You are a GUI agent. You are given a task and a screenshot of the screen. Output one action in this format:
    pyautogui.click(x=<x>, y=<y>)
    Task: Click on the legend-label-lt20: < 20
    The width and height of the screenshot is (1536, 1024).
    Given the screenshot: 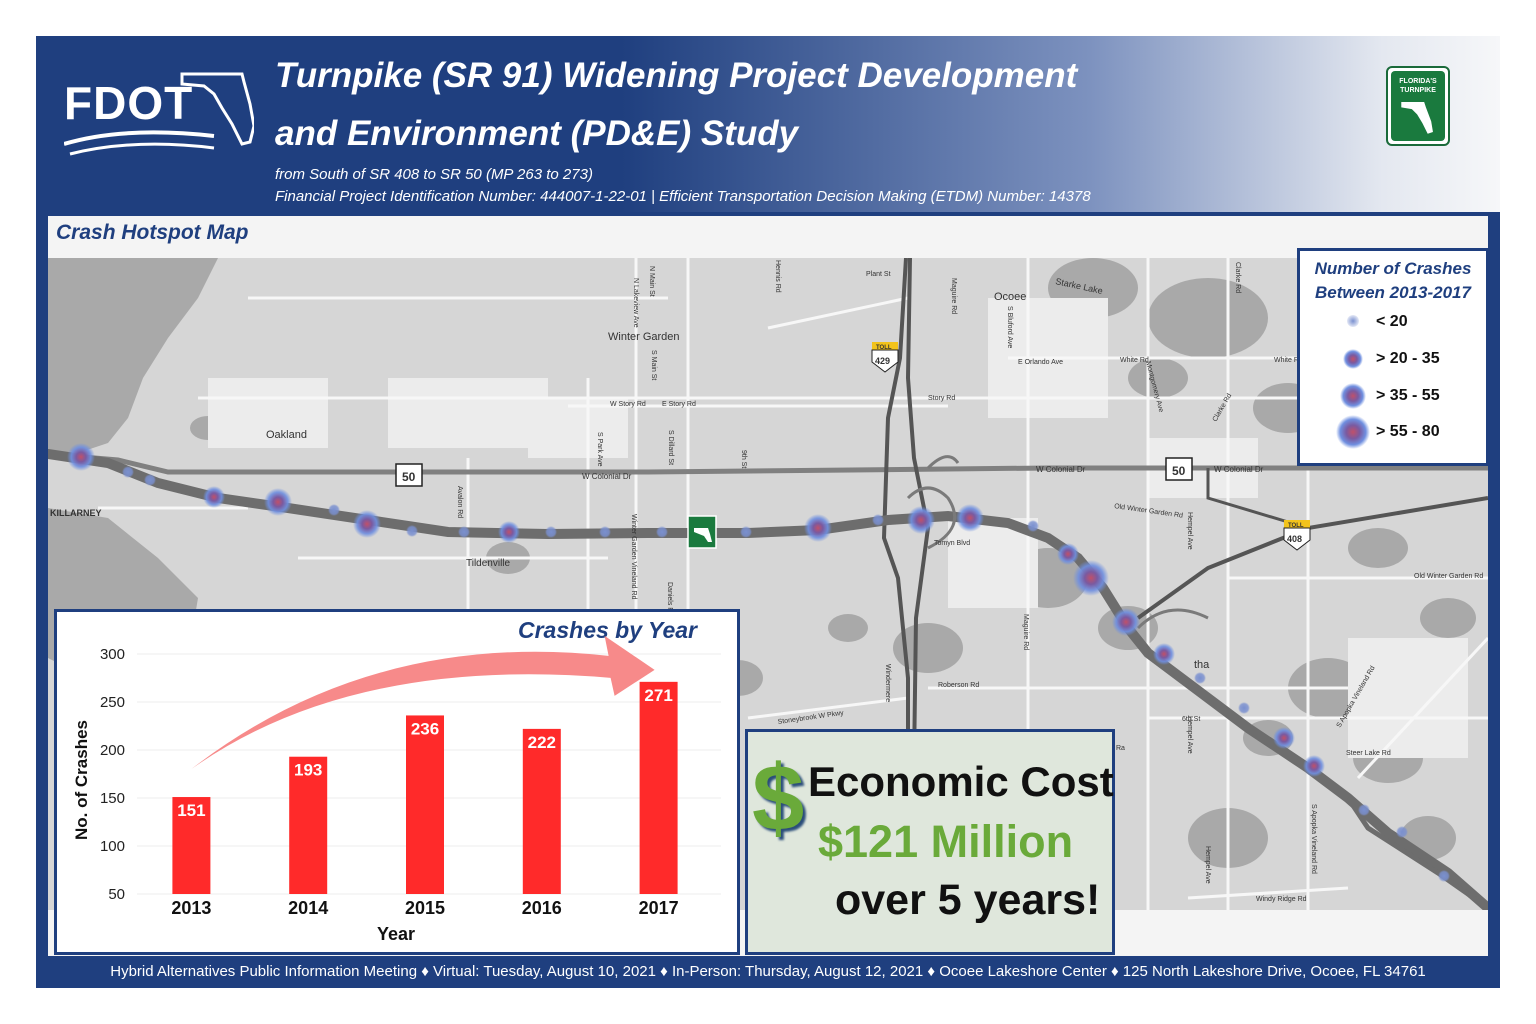 What is the action you would take?
    pyautogui.click(x=1392, y=321)
    